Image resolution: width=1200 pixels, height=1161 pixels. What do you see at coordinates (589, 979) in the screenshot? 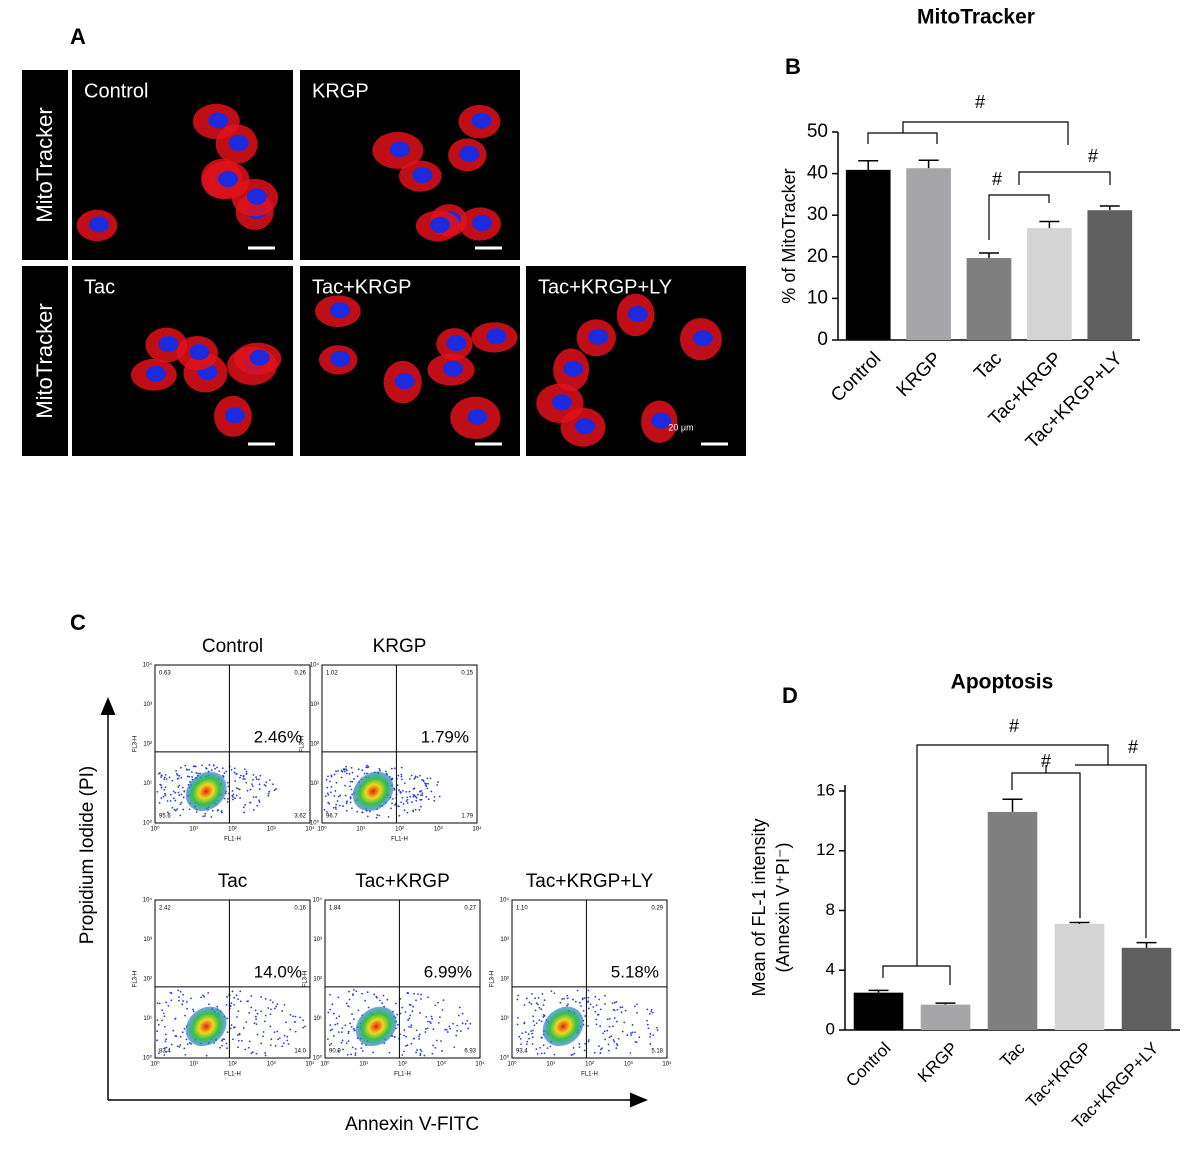
I see `plot-frame` at bounding box center [589, 979].